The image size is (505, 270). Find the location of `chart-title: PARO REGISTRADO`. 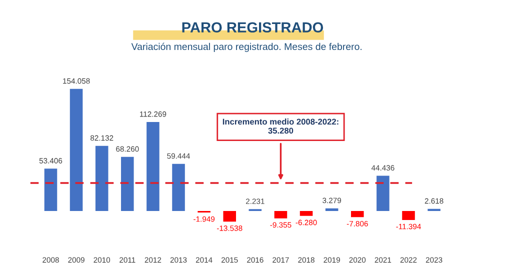

chart-title: PARO REGISTRADO is located at coordinates (253, 27).